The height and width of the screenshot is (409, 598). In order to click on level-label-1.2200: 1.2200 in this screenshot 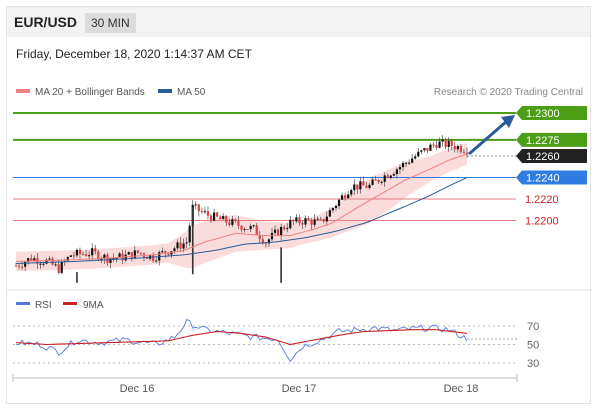, I will do `click(542, 222)`.